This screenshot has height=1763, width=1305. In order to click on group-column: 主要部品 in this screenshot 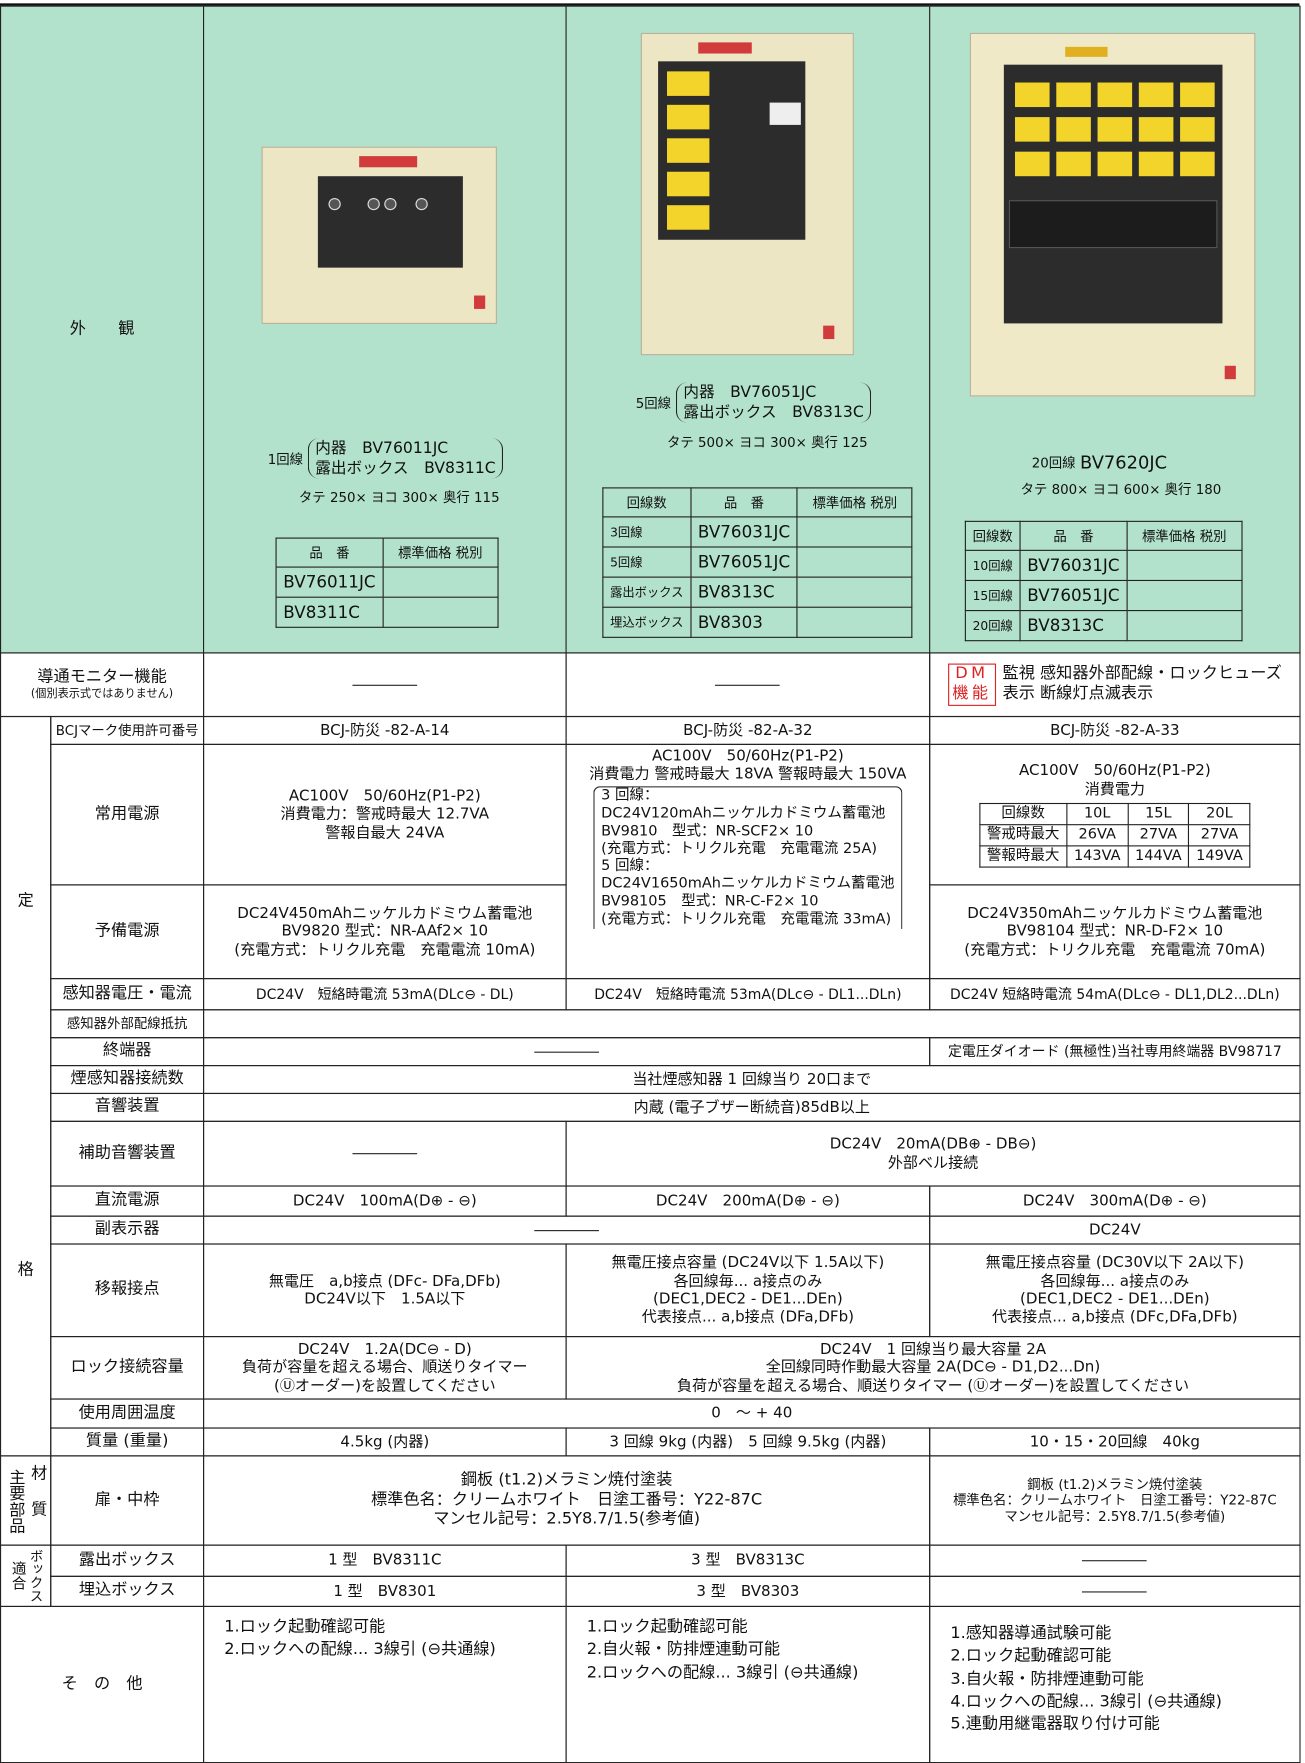, I will do `click(15, 1500)`.